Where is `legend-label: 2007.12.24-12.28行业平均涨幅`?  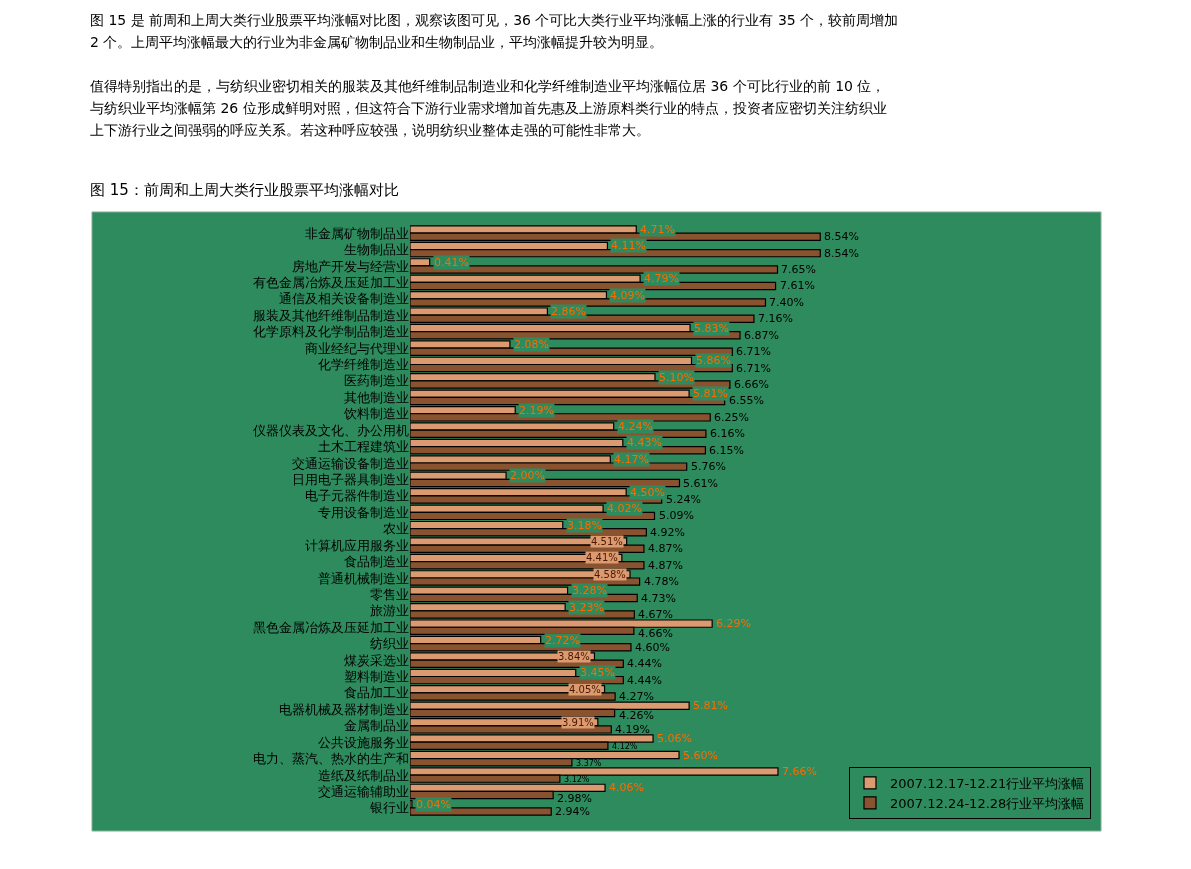 legend-label: 2007.12.24-12.28行业平均涨幅 is located at coordinates (987, 803).